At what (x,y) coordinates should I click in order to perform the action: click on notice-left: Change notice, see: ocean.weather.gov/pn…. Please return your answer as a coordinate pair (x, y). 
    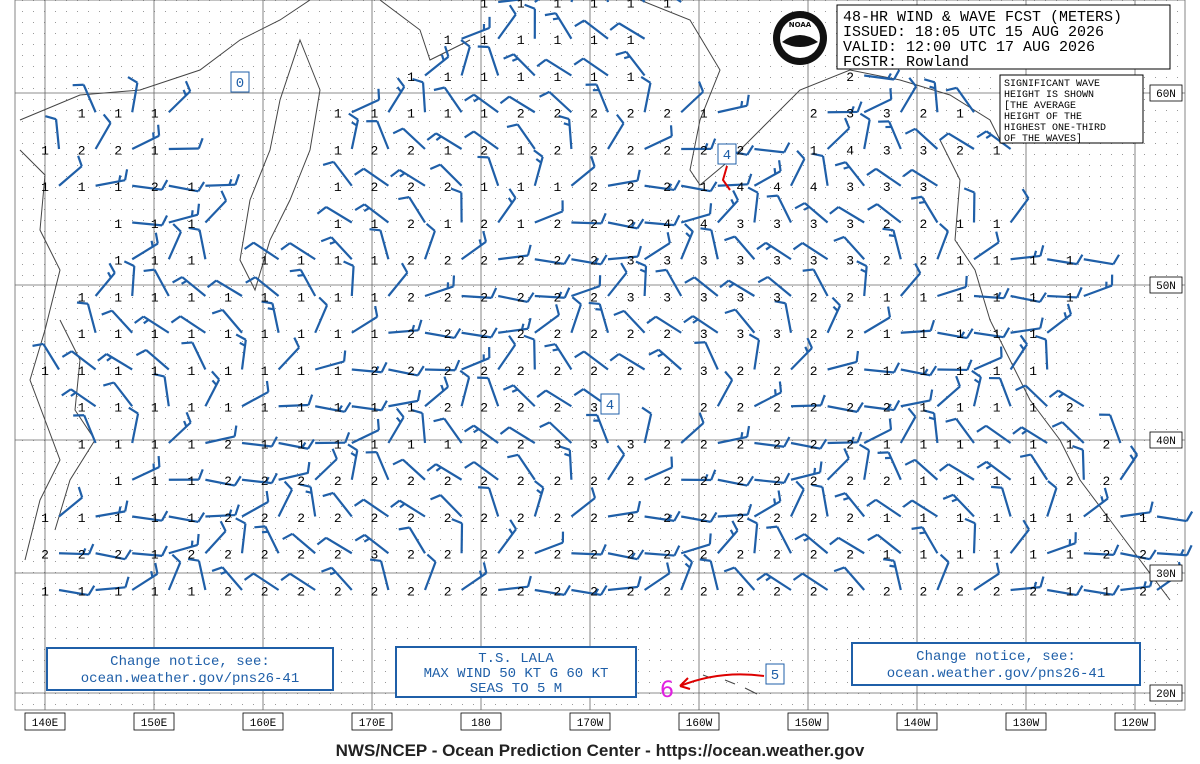
    Looking at the image, I should click on (190, 669).